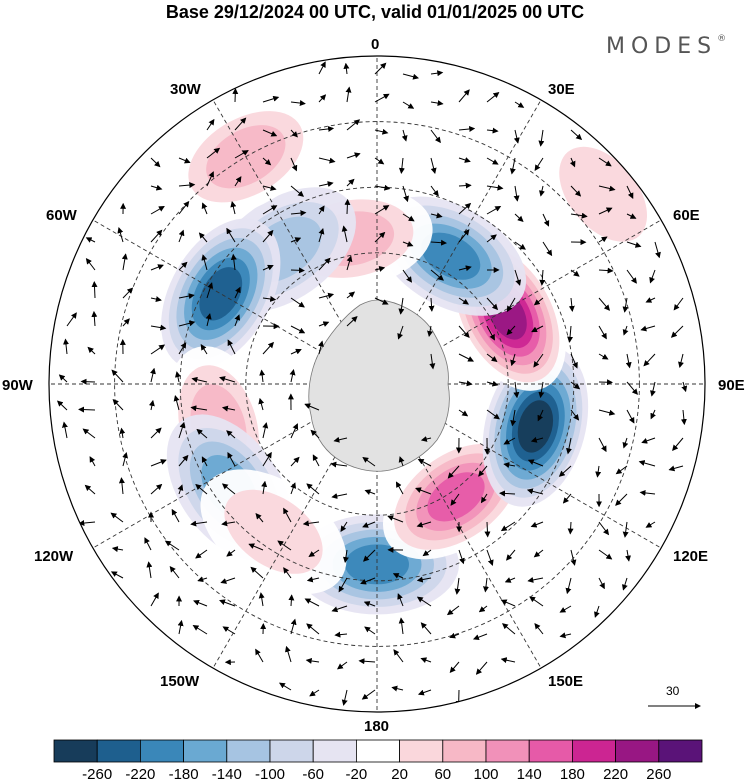 Image resolution: width=750 pixels, height=783 pixels. I want to click on colorbar, so click(378, 751).